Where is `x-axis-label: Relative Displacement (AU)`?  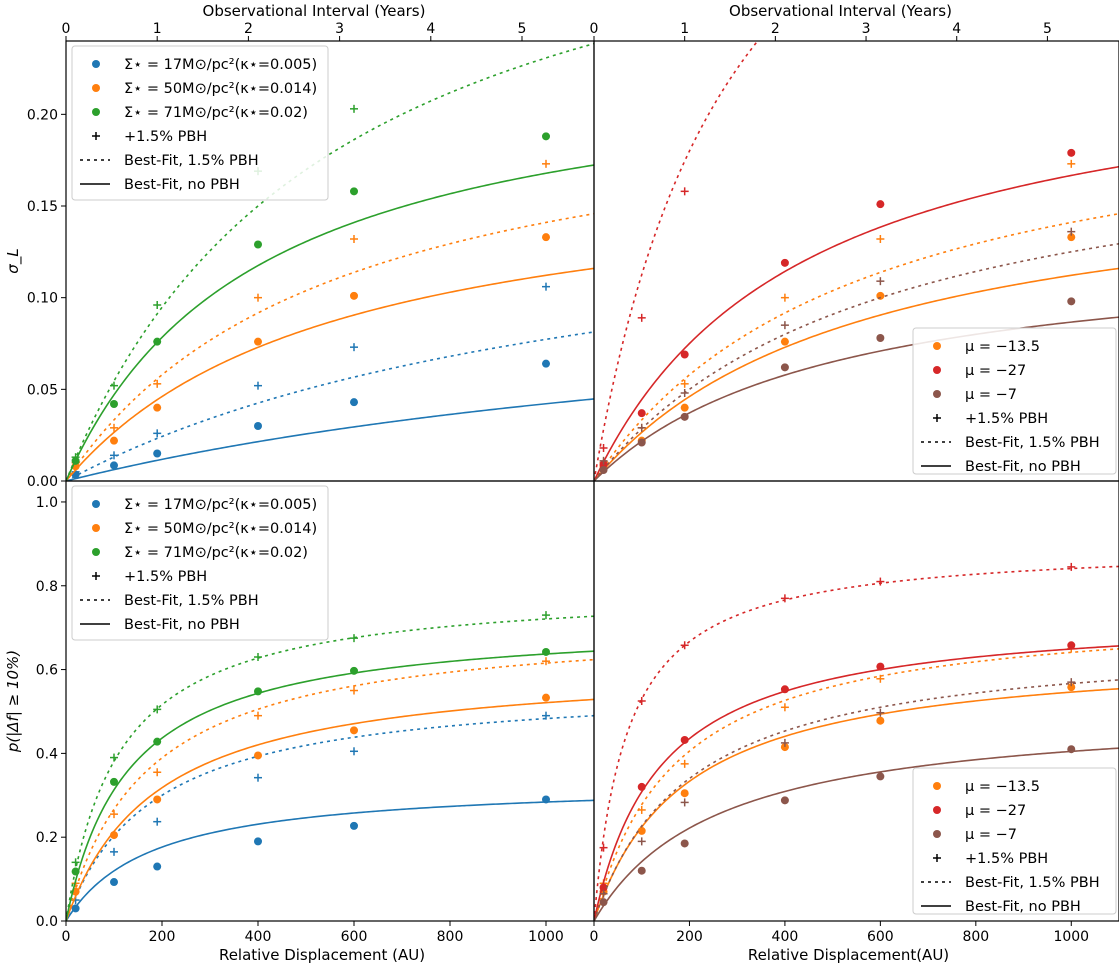
x-axis-label: Relative Displacement (AU) is located at coordinates (322, 955).